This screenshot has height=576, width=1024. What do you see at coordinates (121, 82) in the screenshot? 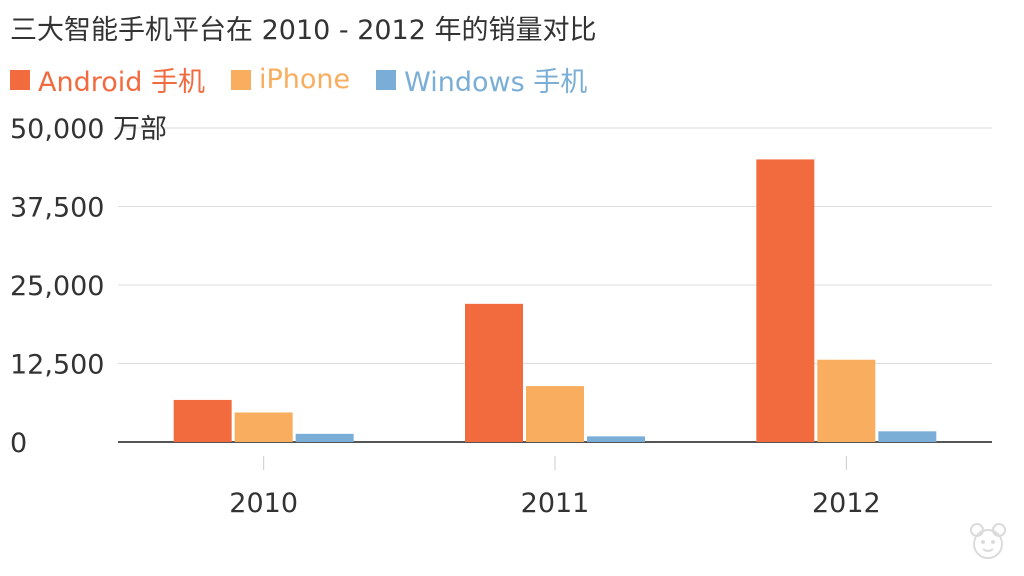
I see `legend-label-android: Android 手机` at bounding box center [121, 82].